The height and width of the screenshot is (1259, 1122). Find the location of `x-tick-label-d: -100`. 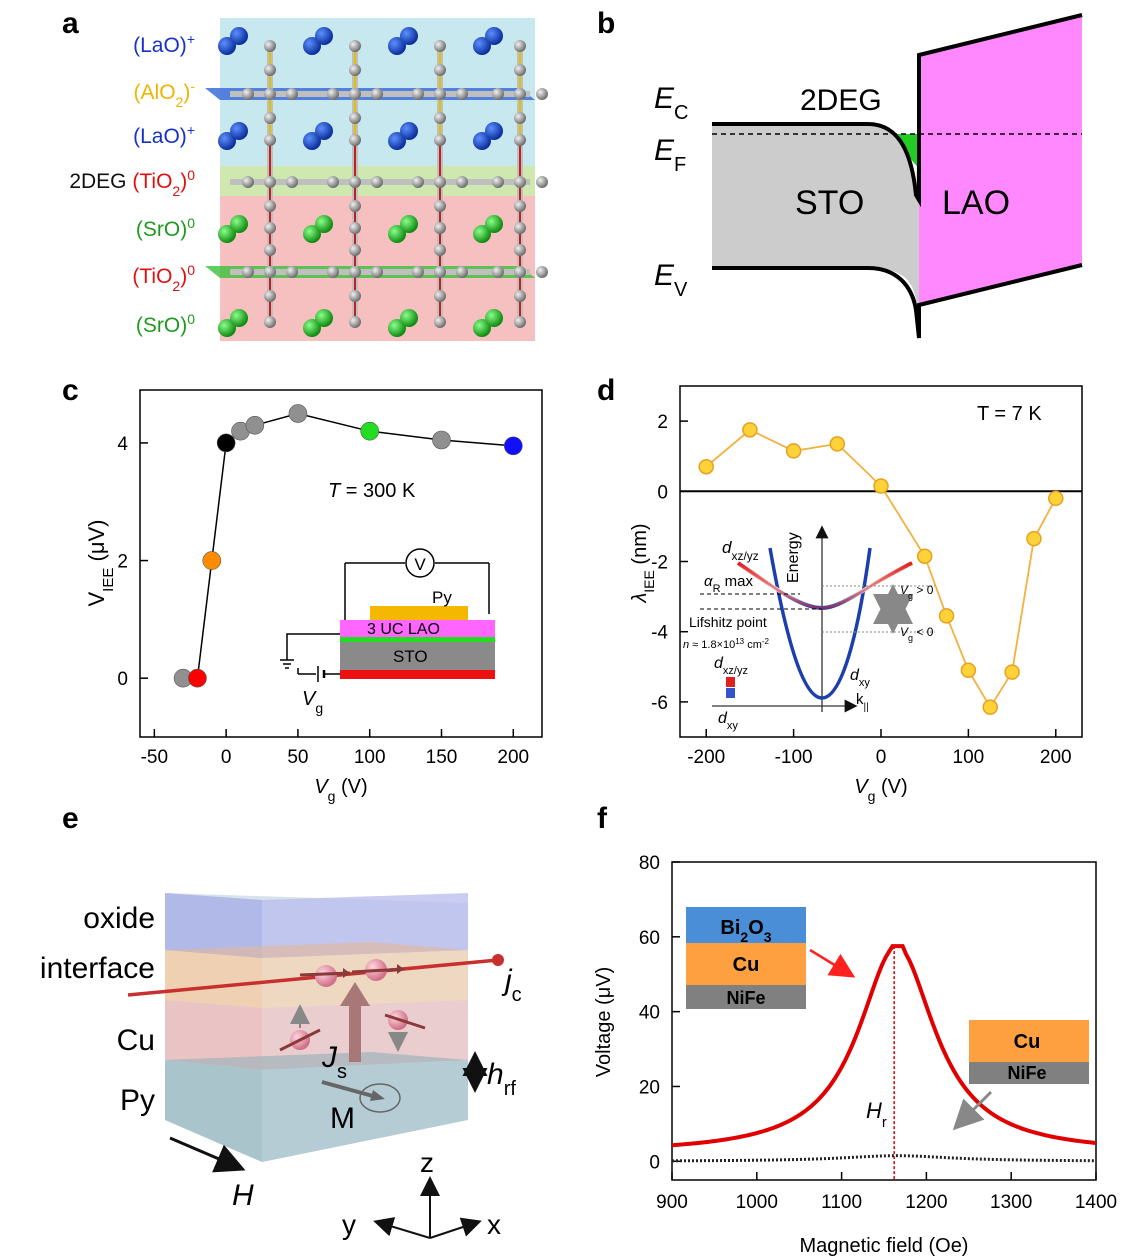

x-tick-label-d: -100 is located at coordinates (794, 757).